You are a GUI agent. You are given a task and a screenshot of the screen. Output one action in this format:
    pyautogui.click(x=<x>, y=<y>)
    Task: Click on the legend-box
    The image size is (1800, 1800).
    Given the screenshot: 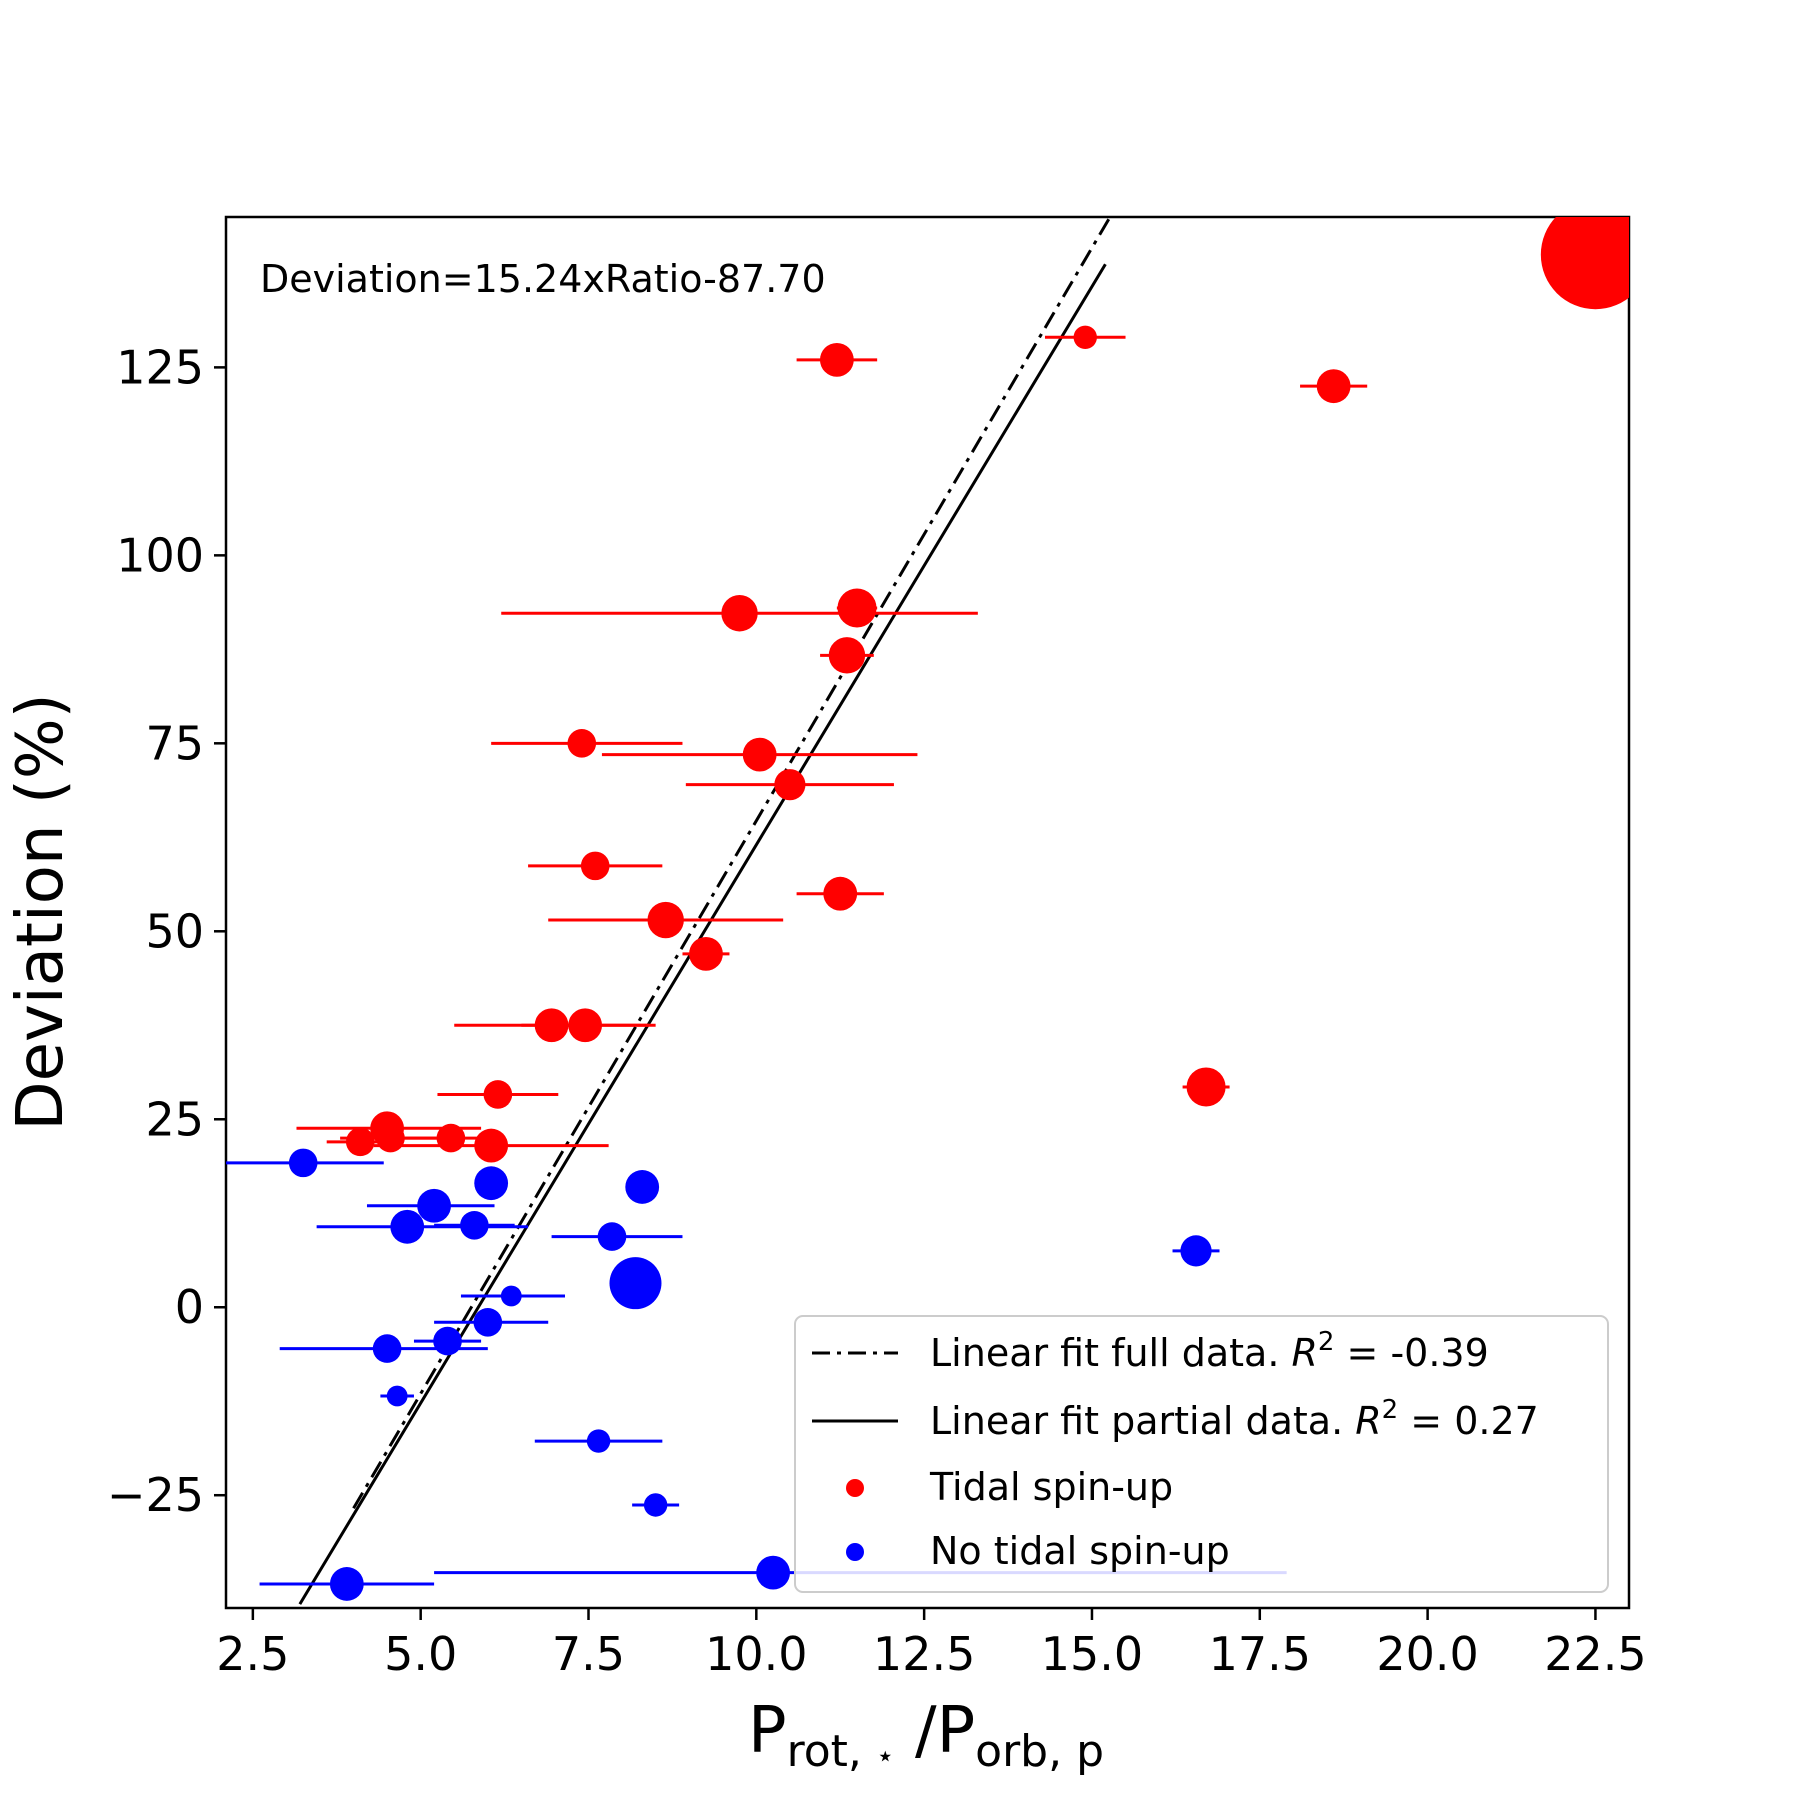 What is the action you would take?
    pyautogui.click(x=1201, y=1454)
    